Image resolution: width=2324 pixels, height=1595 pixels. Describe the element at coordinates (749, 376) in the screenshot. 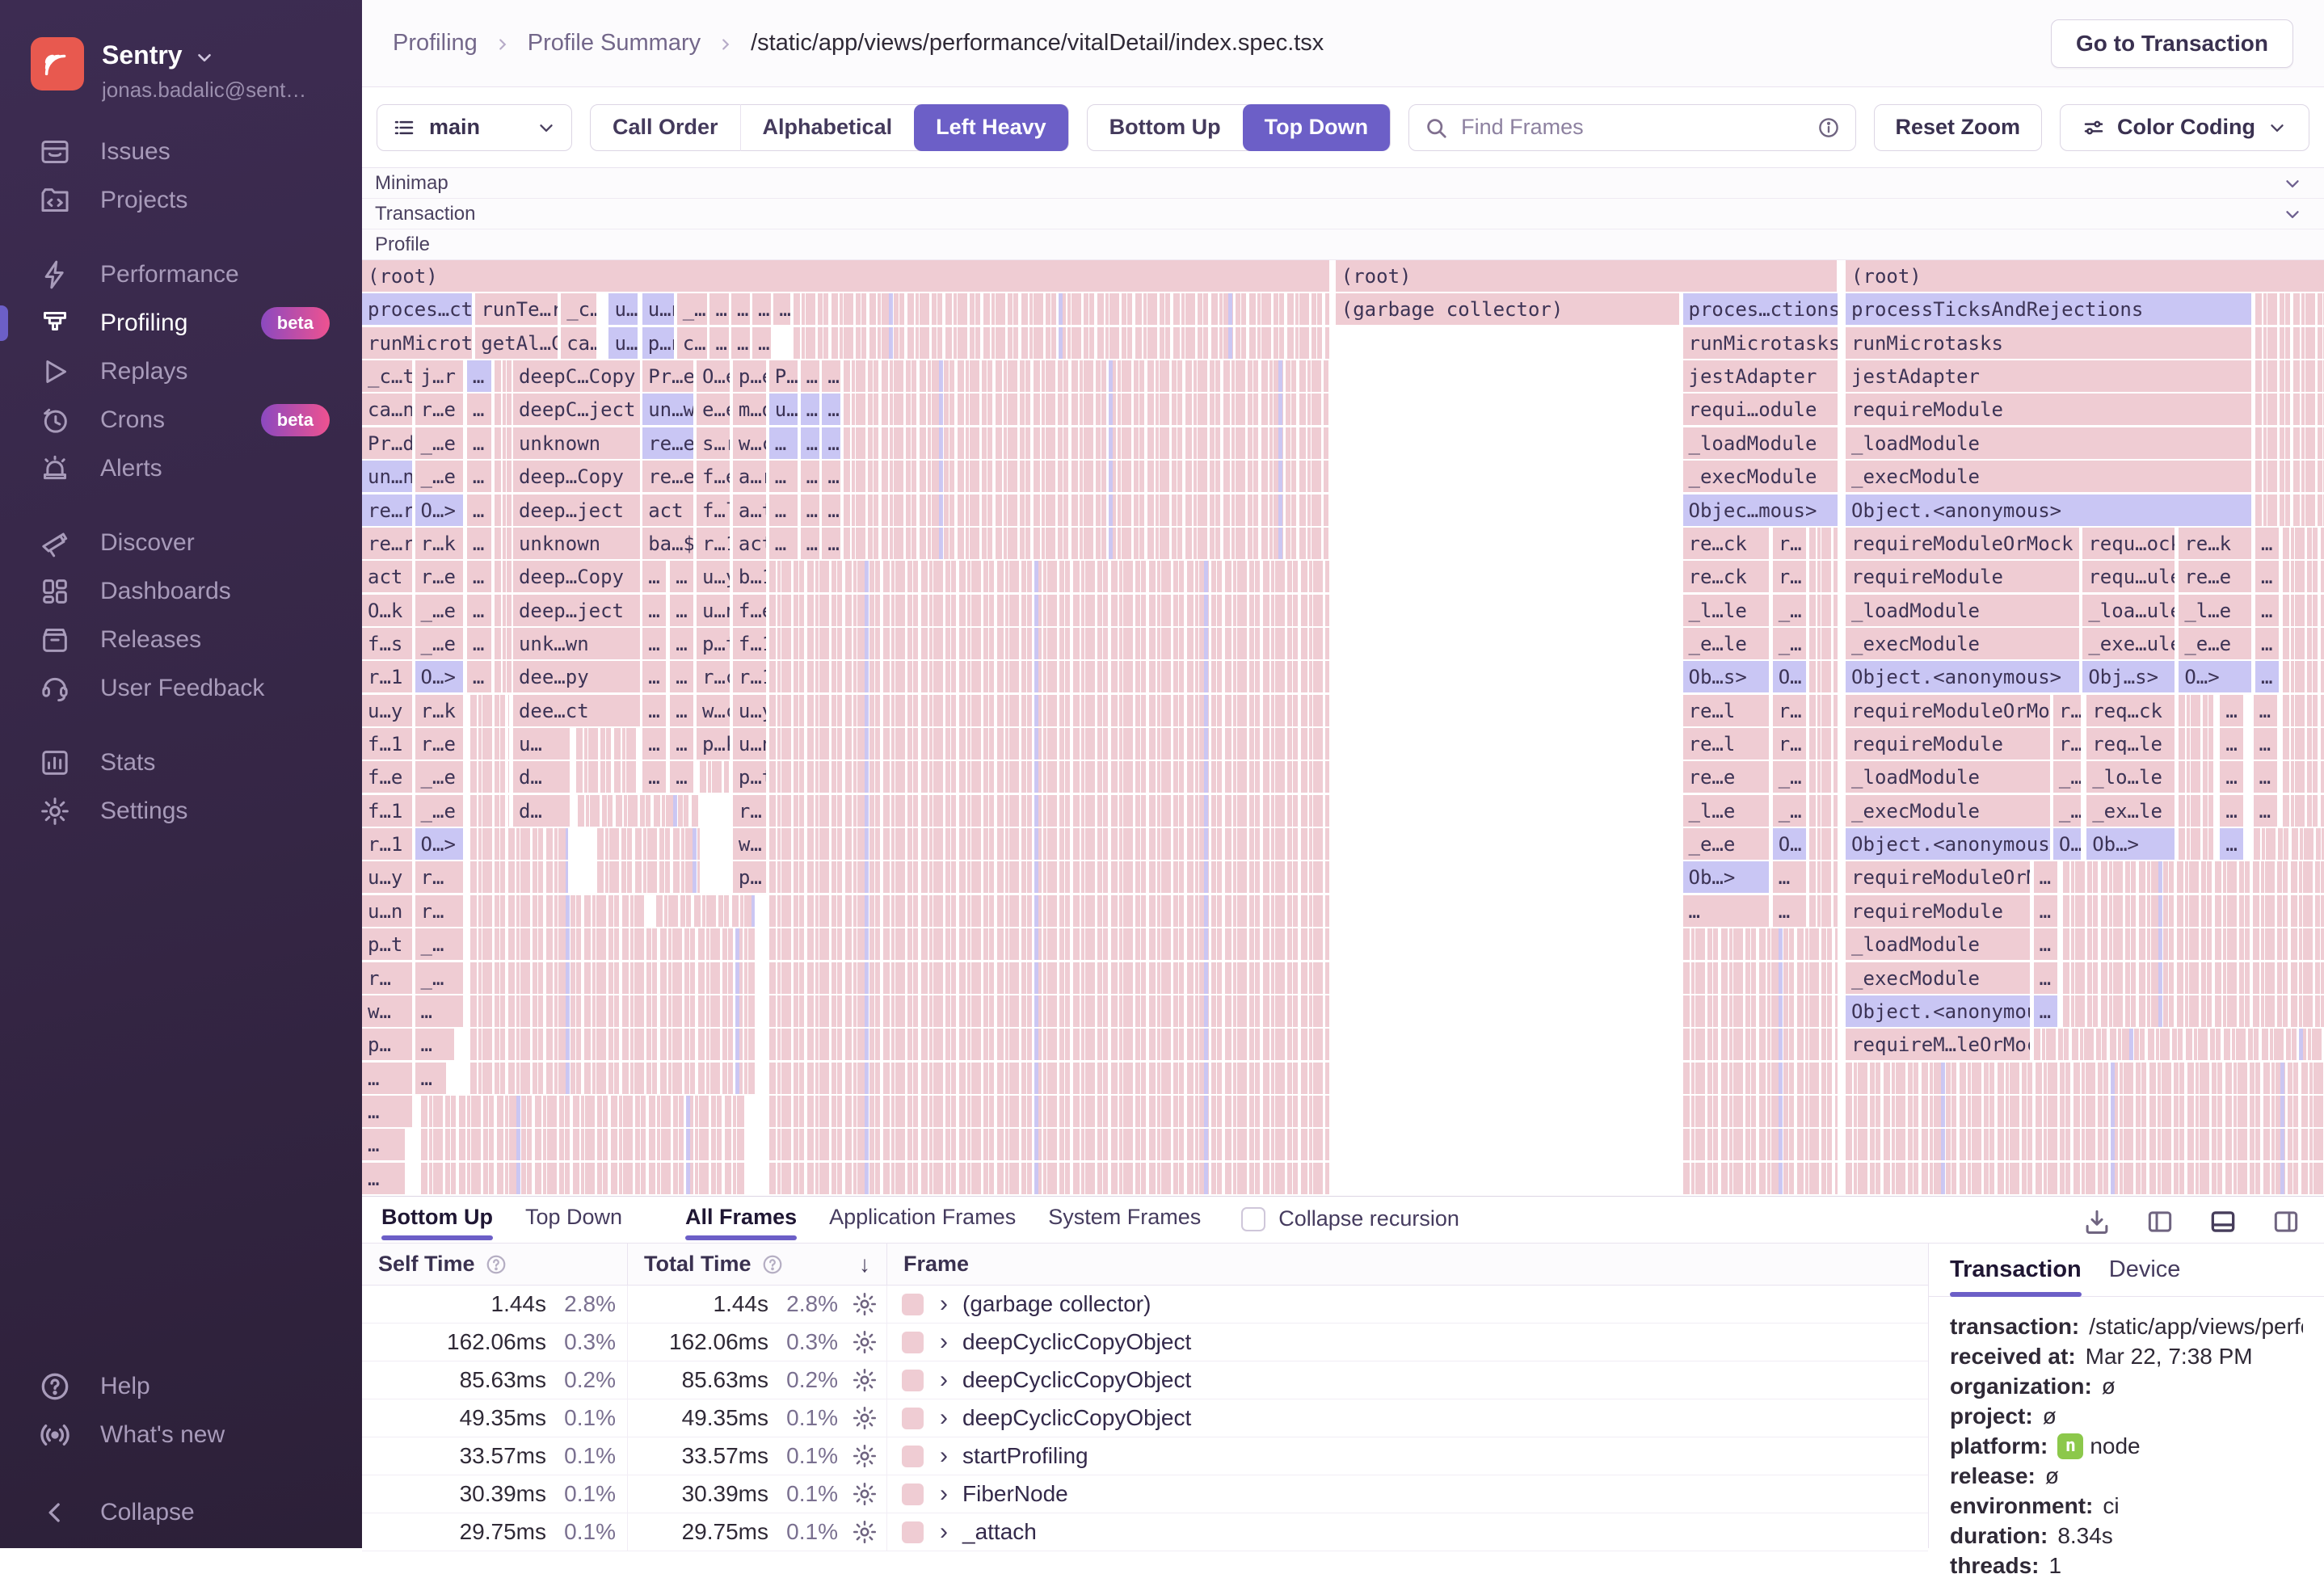

I see `flame-frame: p…e` at that location.